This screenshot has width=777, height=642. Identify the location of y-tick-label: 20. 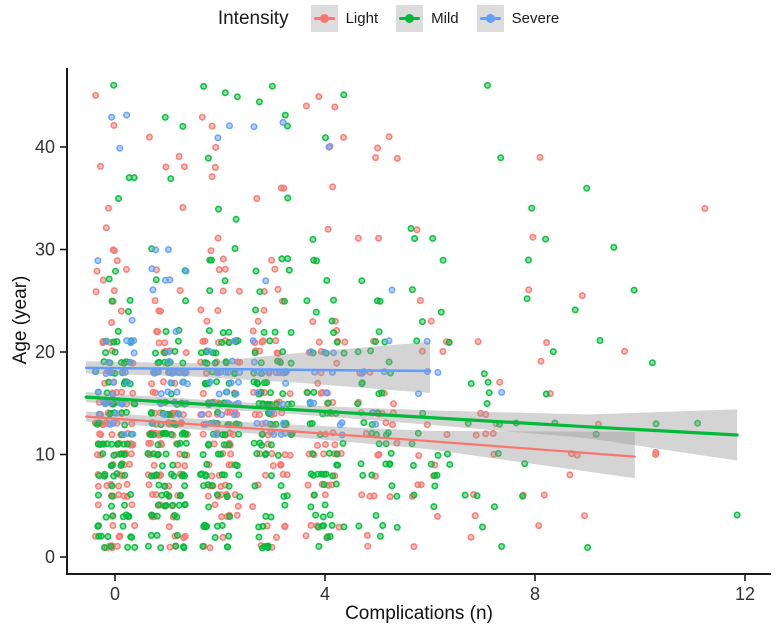
(45, 352).